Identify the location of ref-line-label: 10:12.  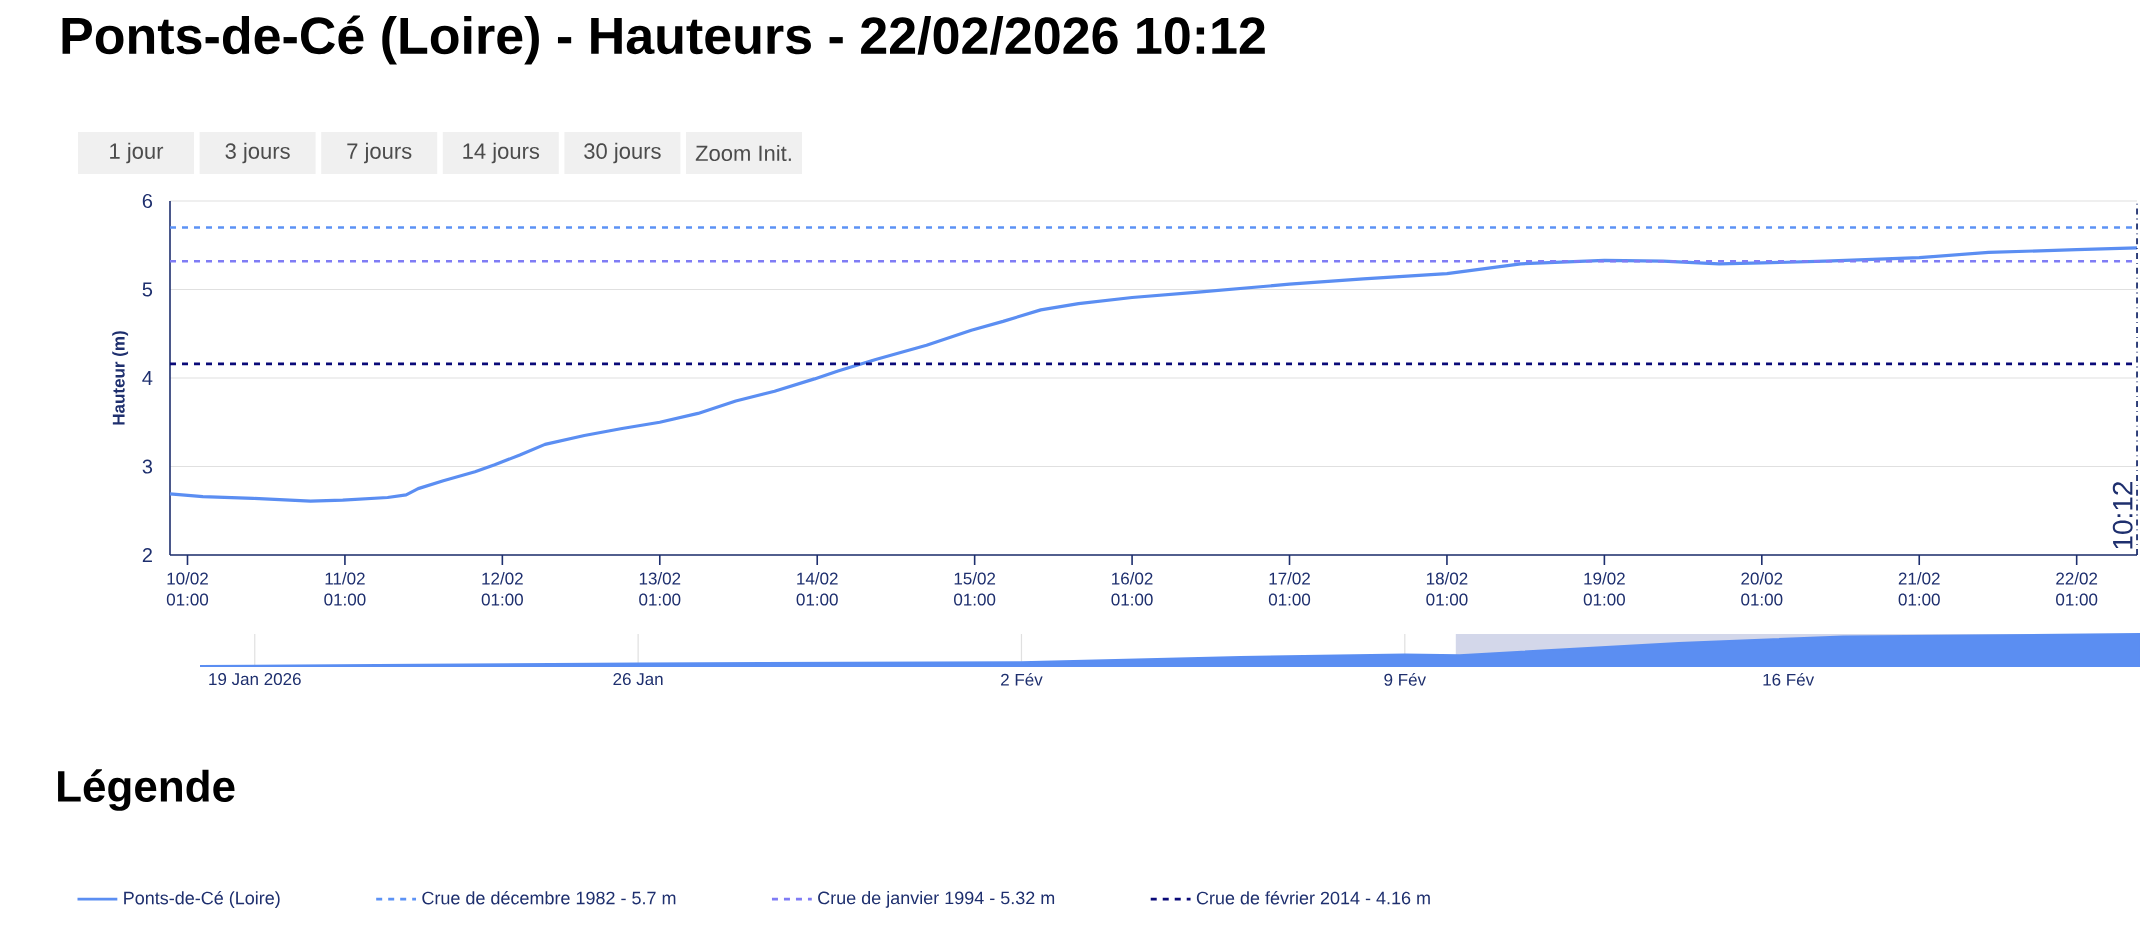
(2122, 515).